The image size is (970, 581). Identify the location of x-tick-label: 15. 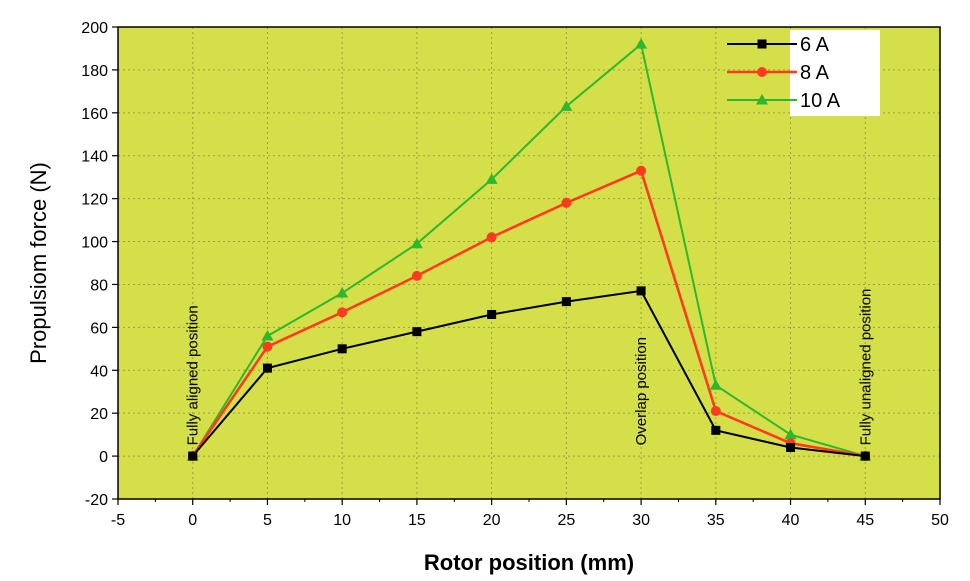
(417, 520).